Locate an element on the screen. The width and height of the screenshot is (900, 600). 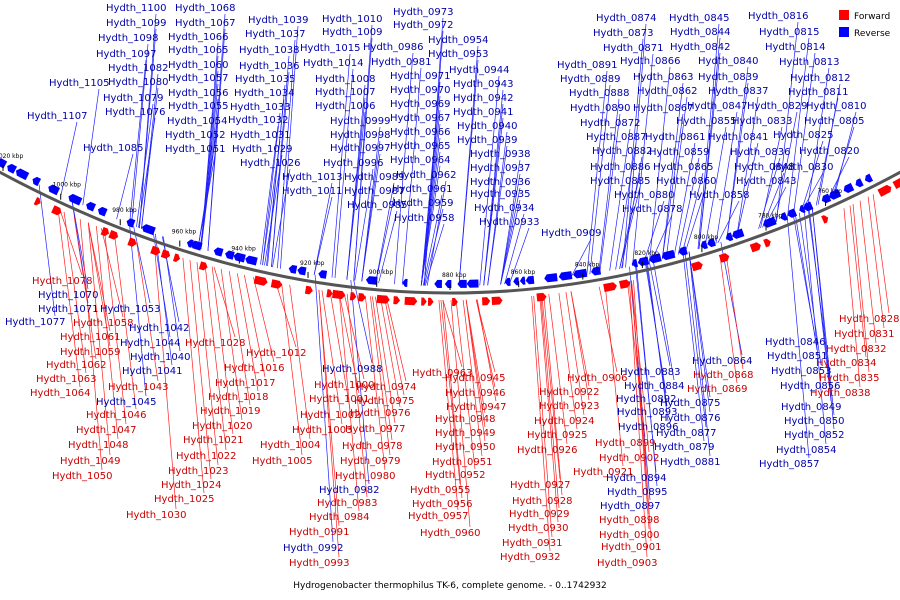
gene-label: Hydth_1009 is located at coordinates (352, 32).